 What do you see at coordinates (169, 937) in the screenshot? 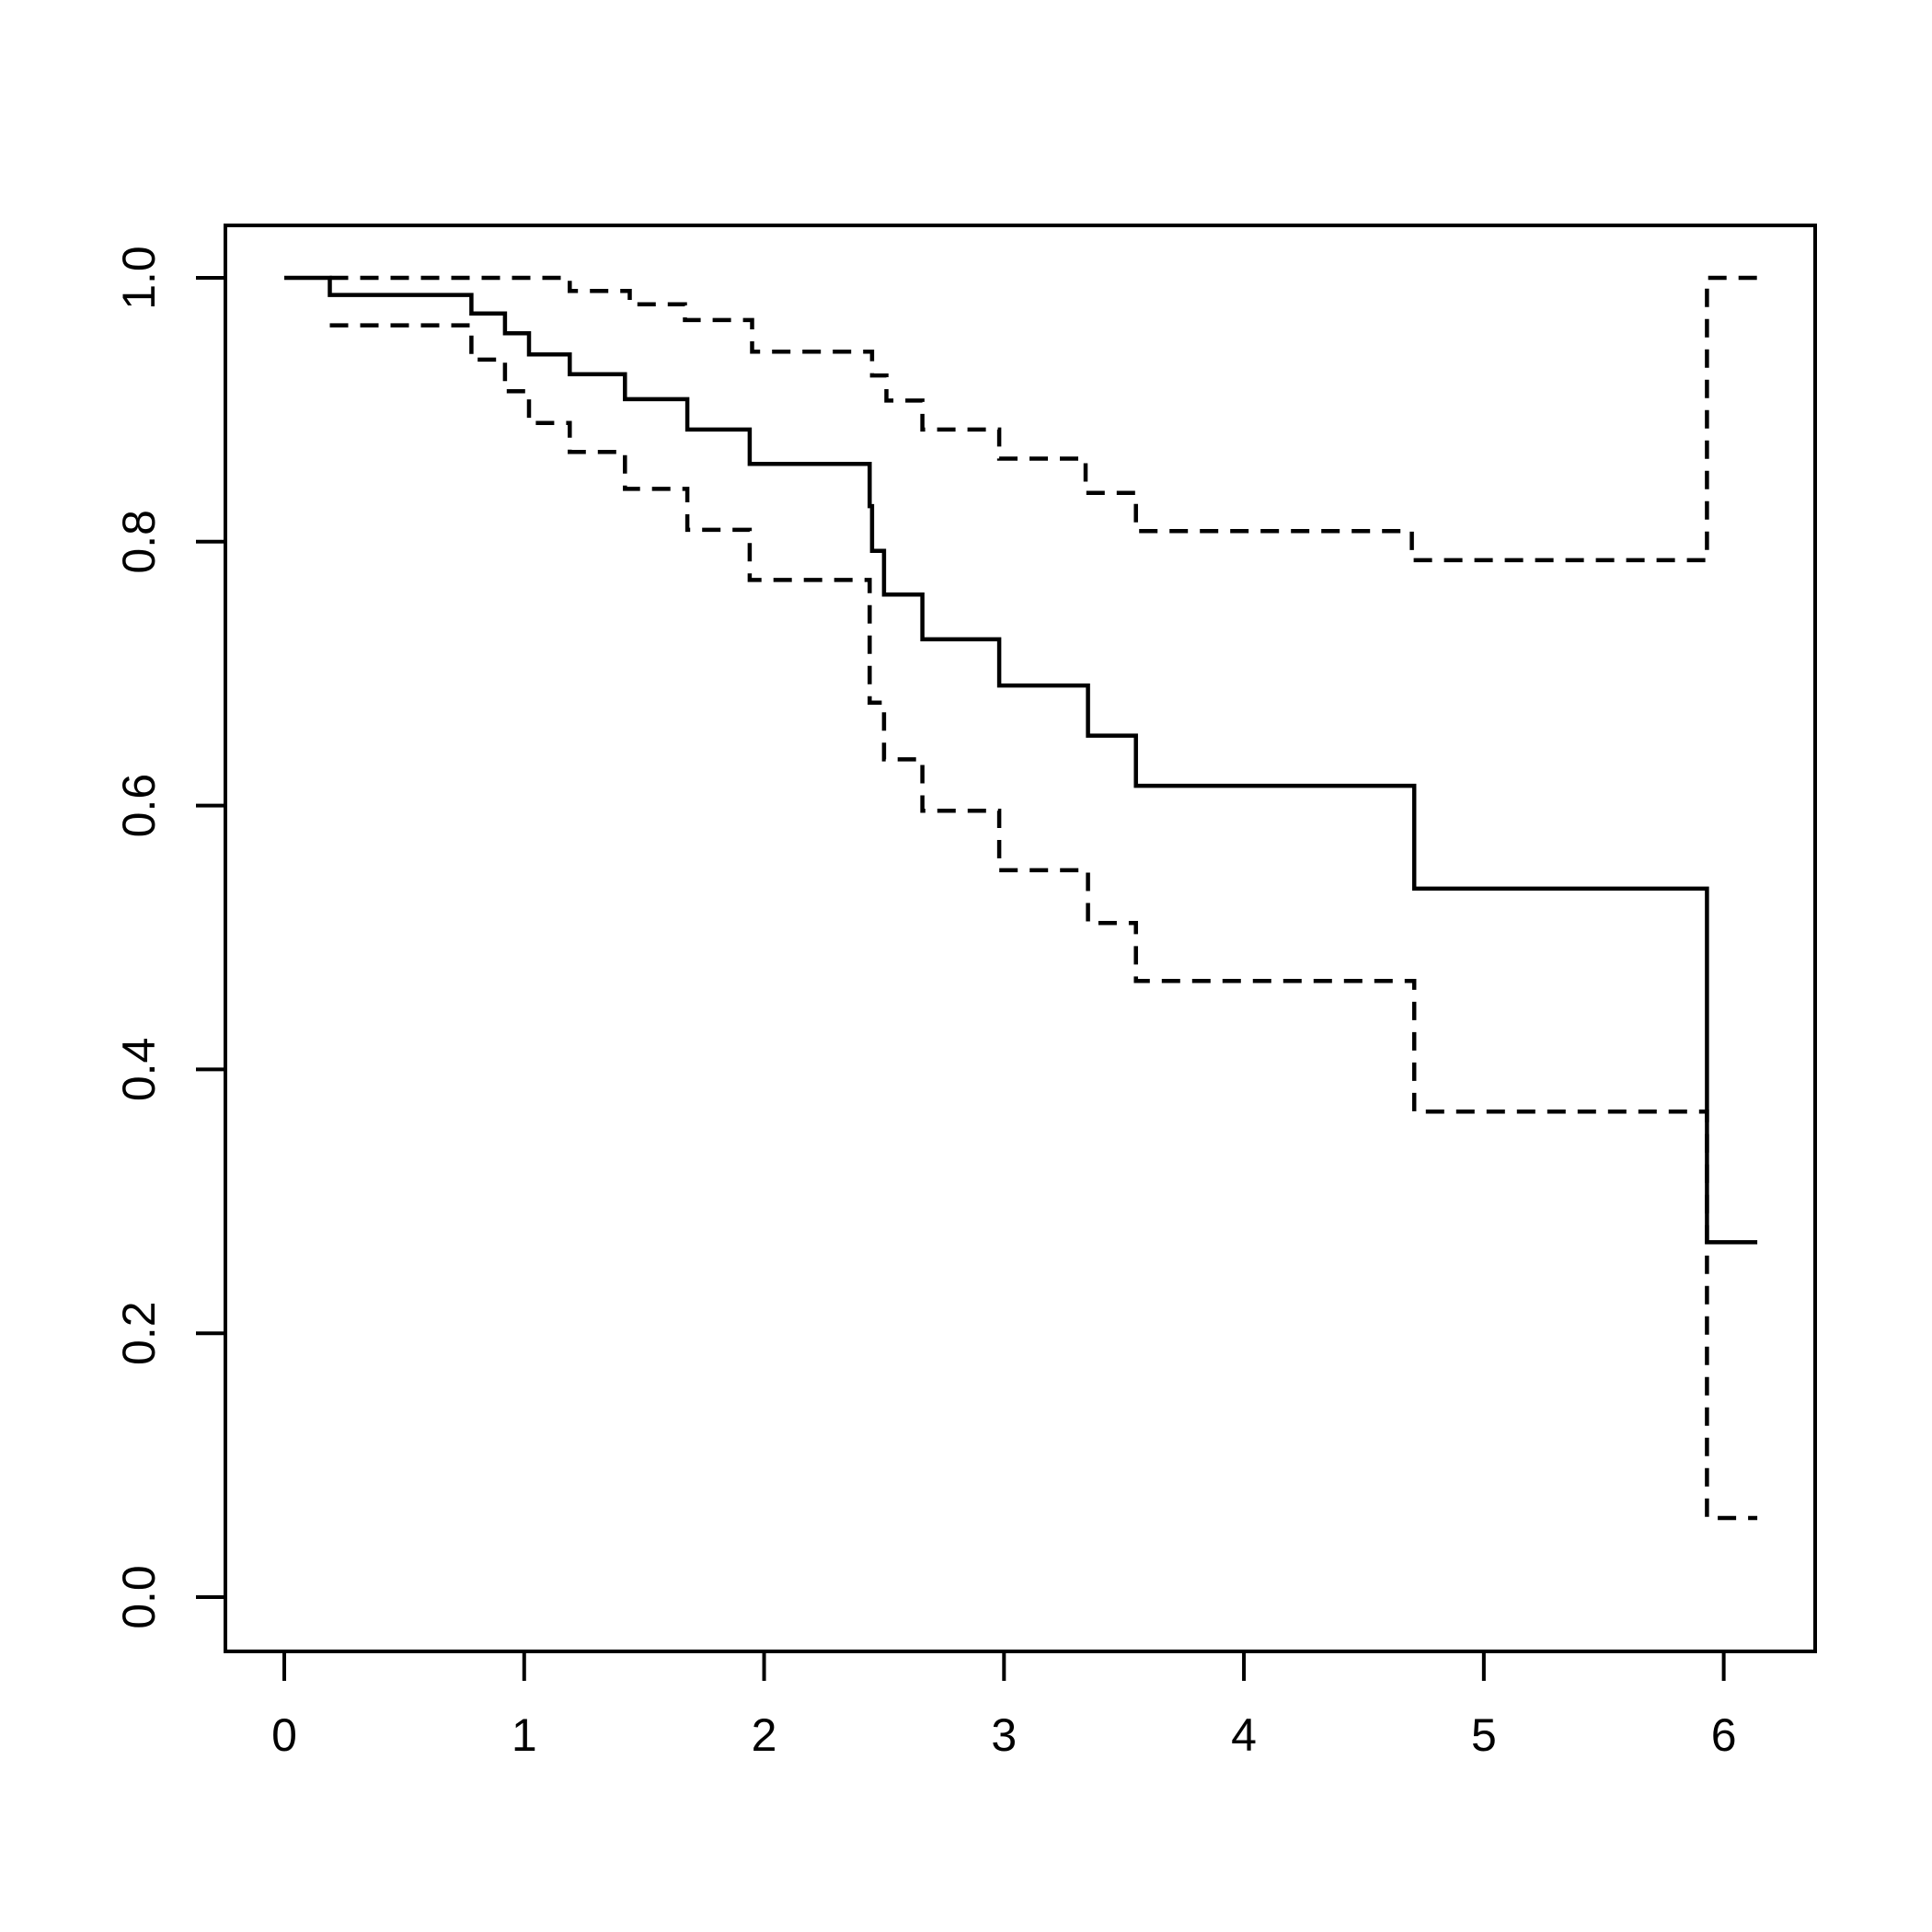
I see `y-axis: 0.0 0.2 0.4 0.6 0.8 1.0` at bounding box center [169, 937].